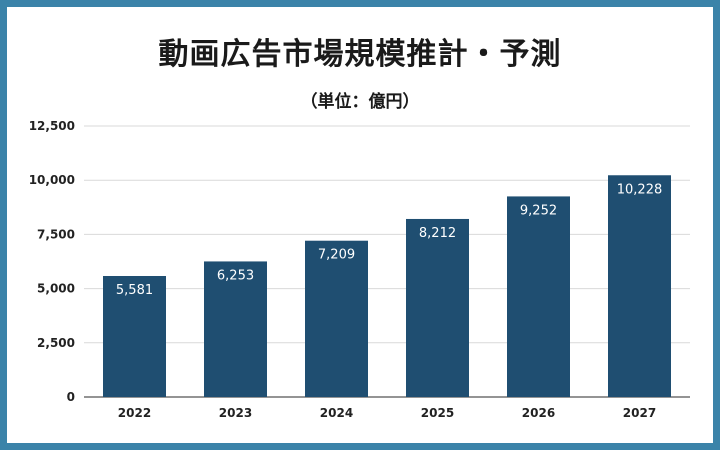 The width and height of the screenshot is (720, 450). Describe the element at coordinates (52, 180) in the screenshot. I see `y-tick-label: 10,000` at that location.